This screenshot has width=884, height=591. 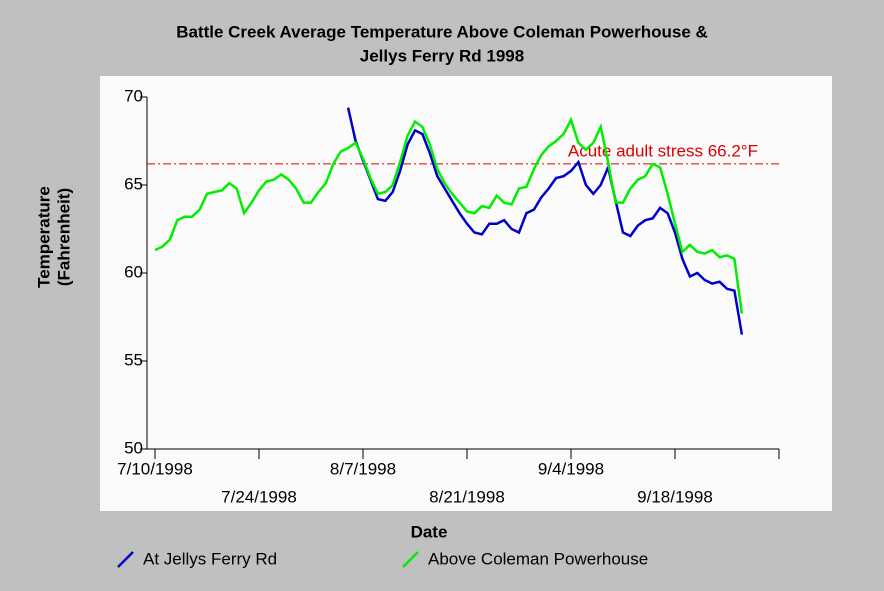 What do you see at coordinates (133, 359) in the screenshot?
I see `y-tick-label: 55` at bounding box center [133, 359].